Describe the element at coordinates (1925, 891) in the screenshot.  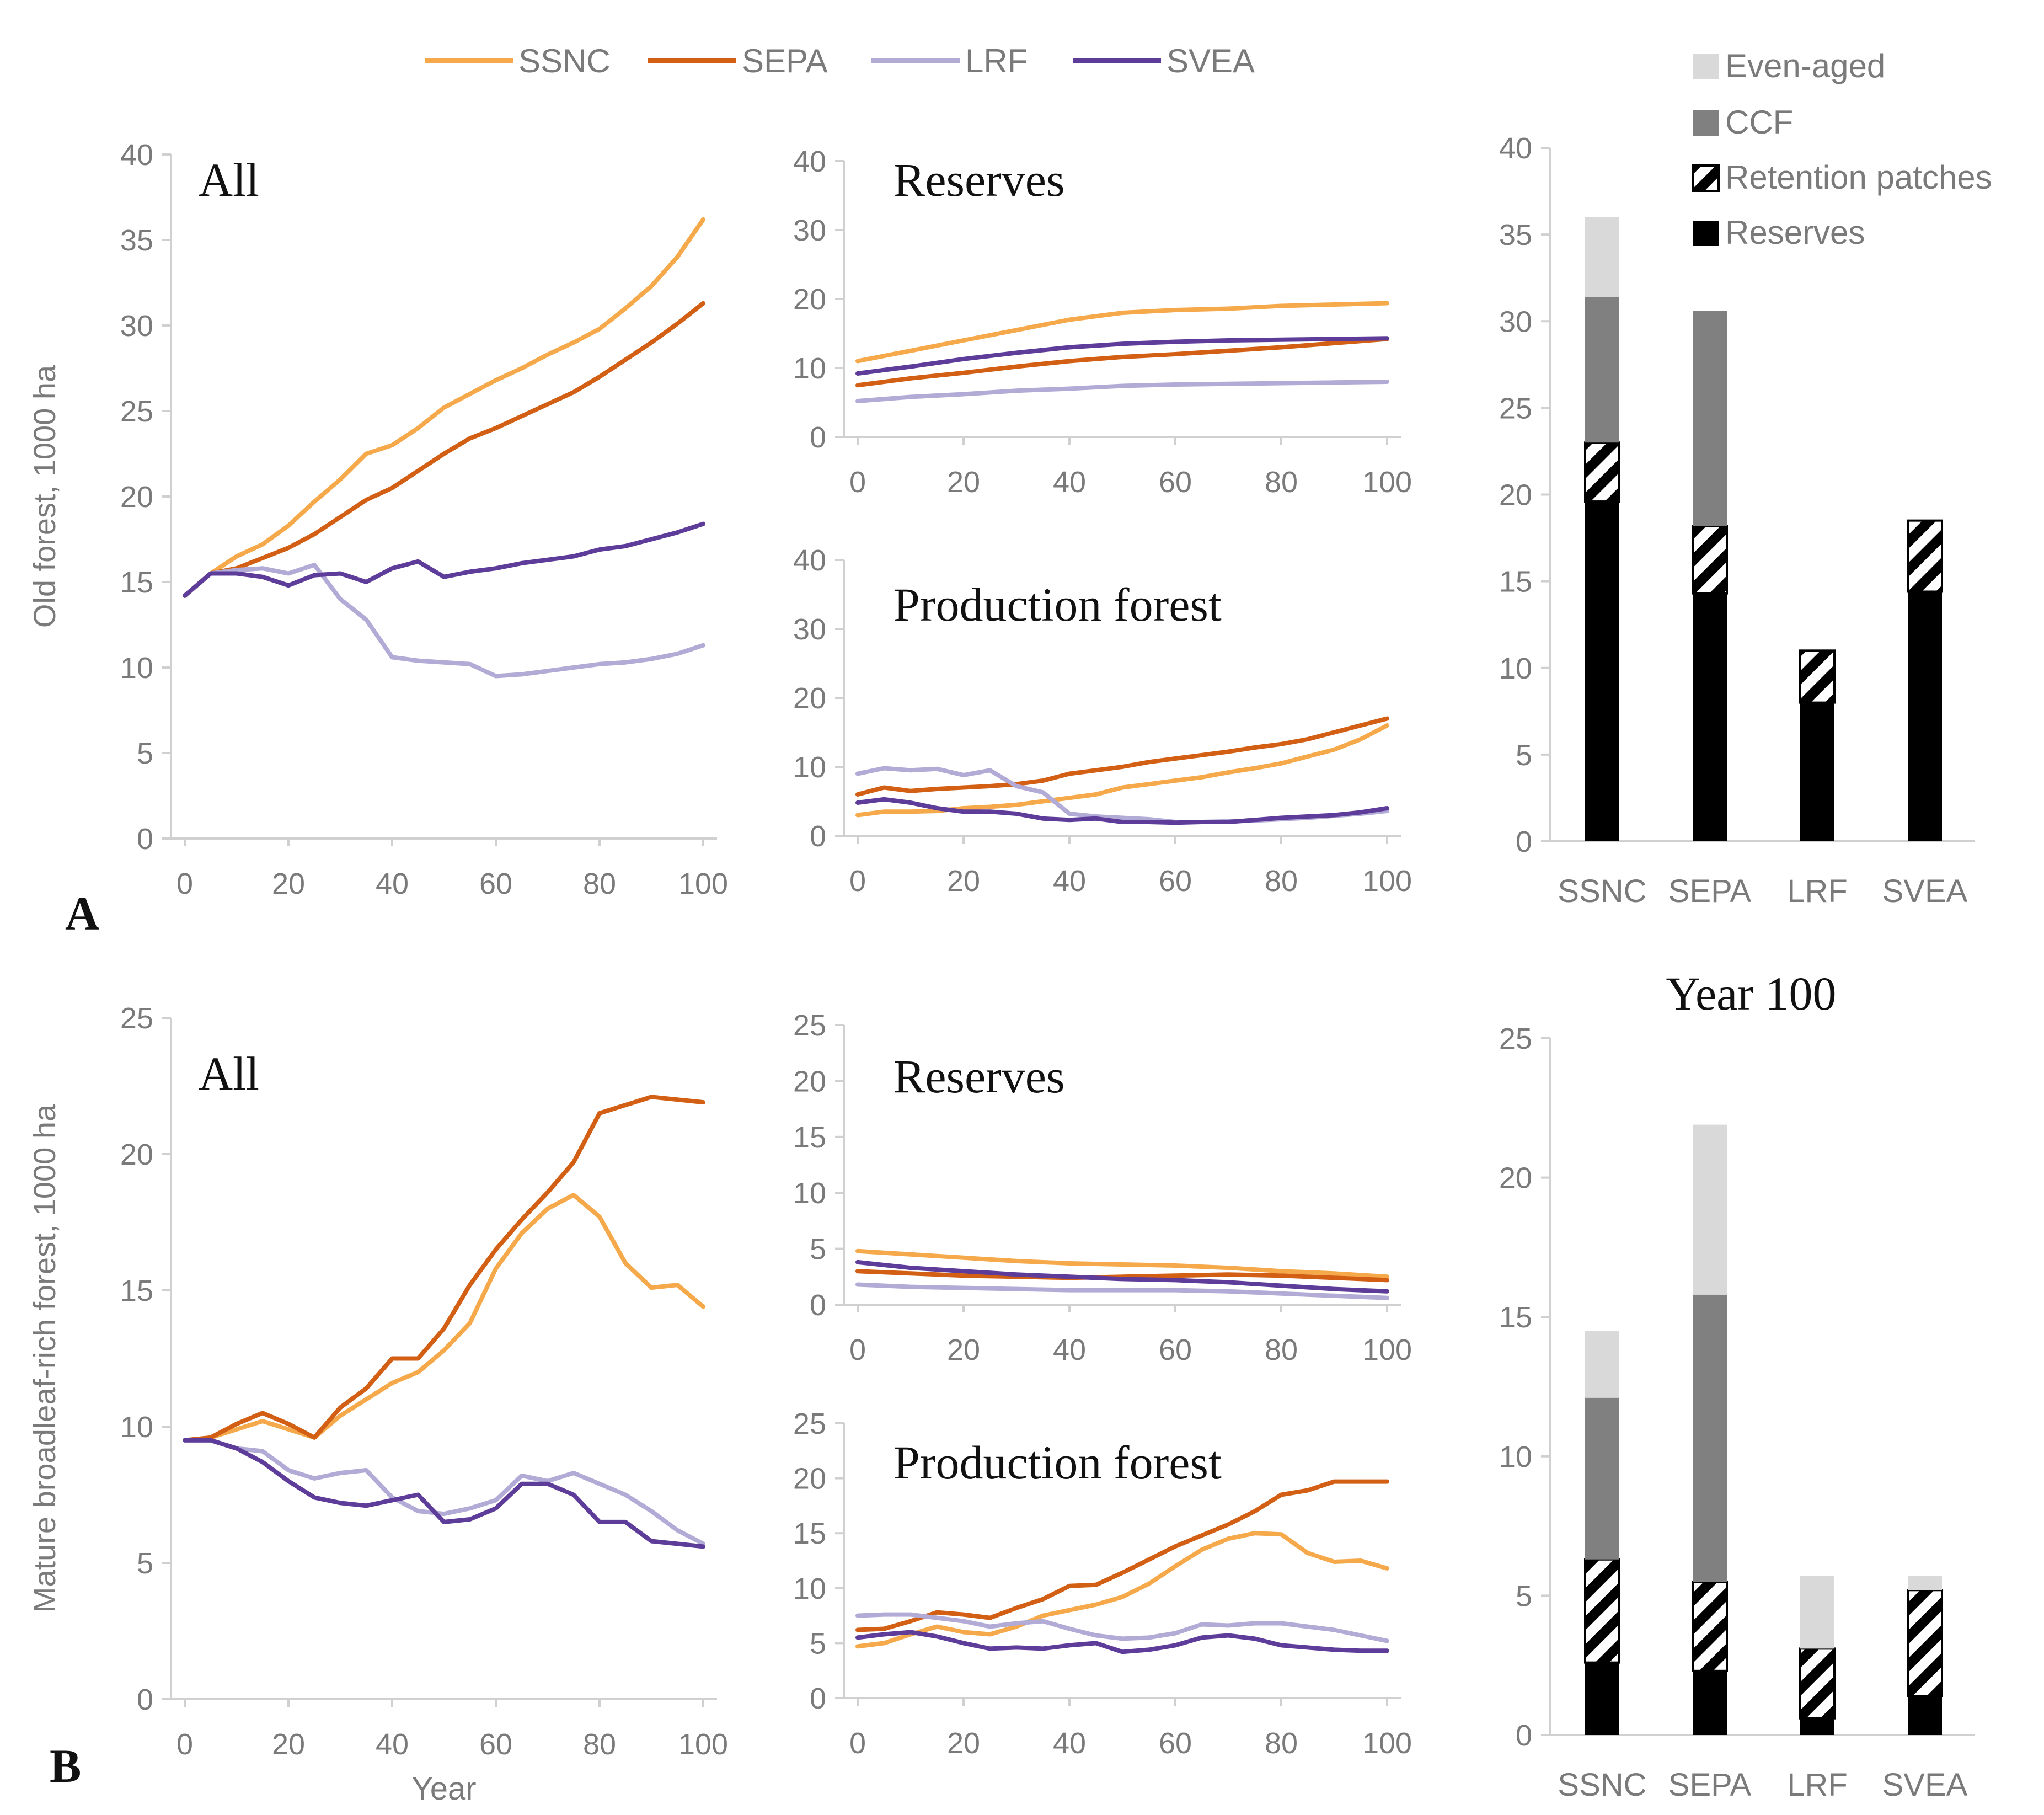
I see `a-bar-category-label: SVEA` at that location.